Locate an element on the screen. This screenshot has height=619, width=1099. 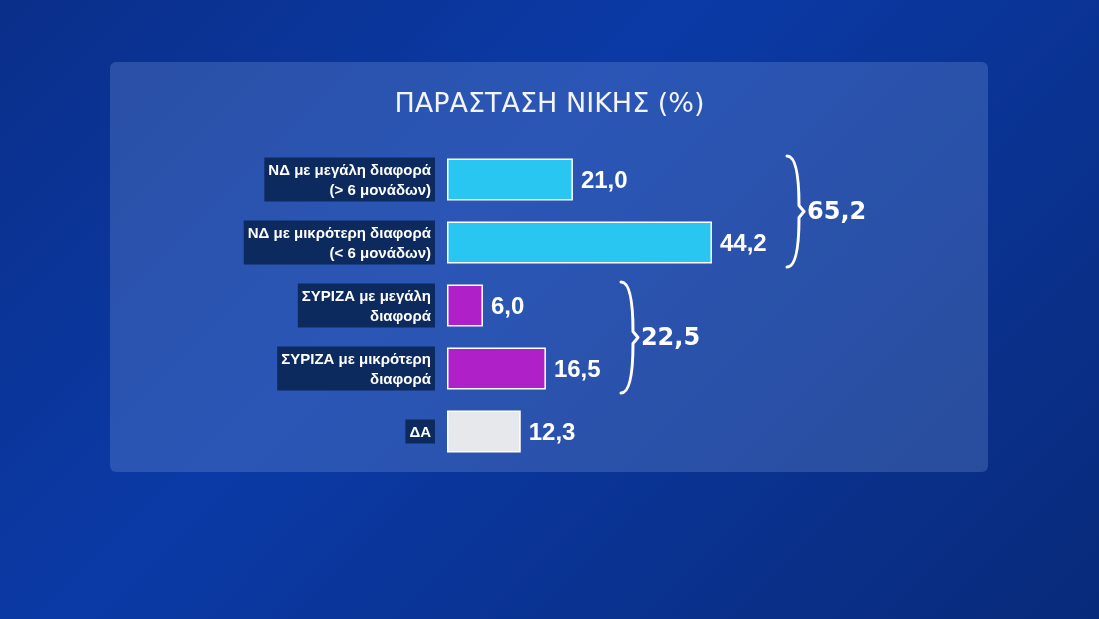
y-tick-label: ΣΥΡΙΖΑ με μικρότερη διαφορά is located at coordinates (356, 368).